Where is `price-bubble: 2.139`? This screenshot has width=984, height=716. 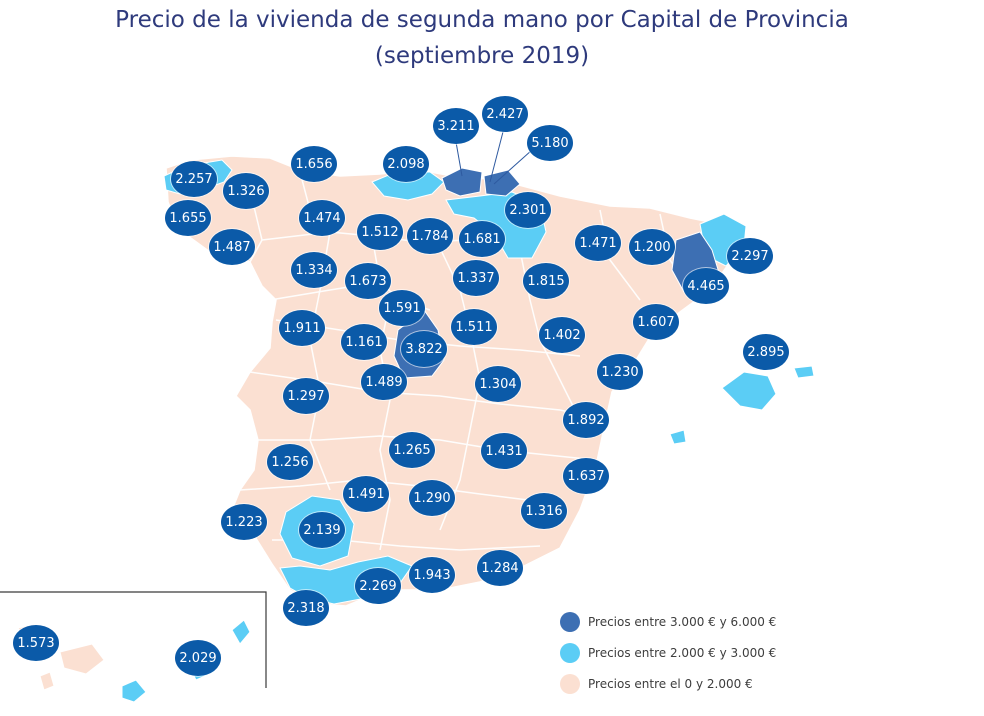
price-bubble: 2.139 is located at coordinates (322, 530).